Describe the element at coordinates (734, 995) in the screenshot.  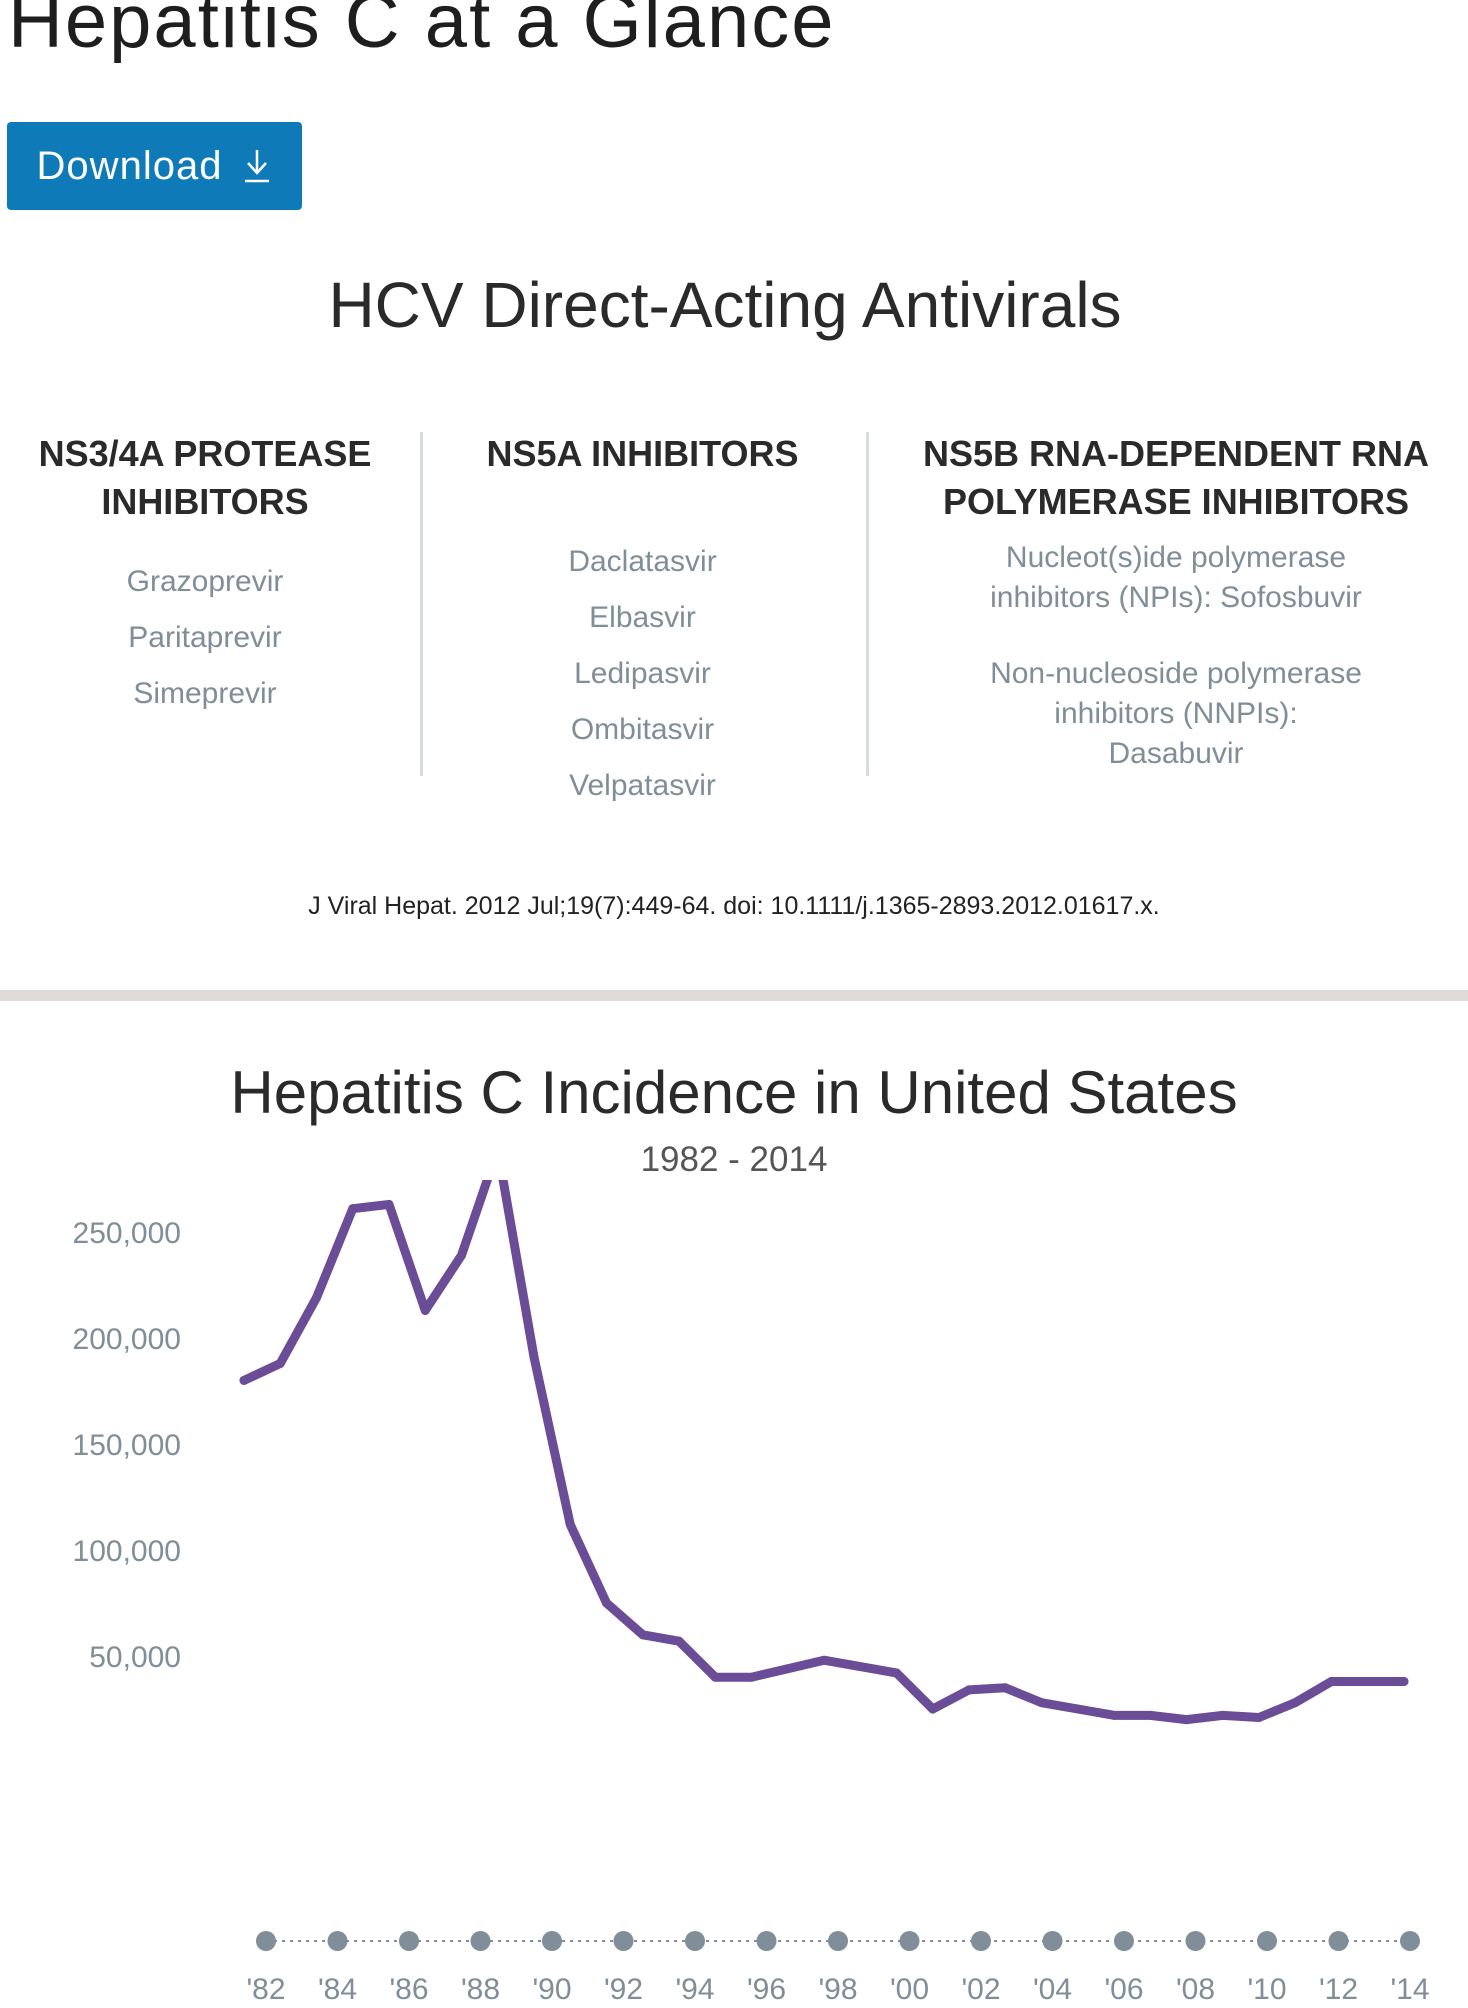
I see `section-divider` at that location.